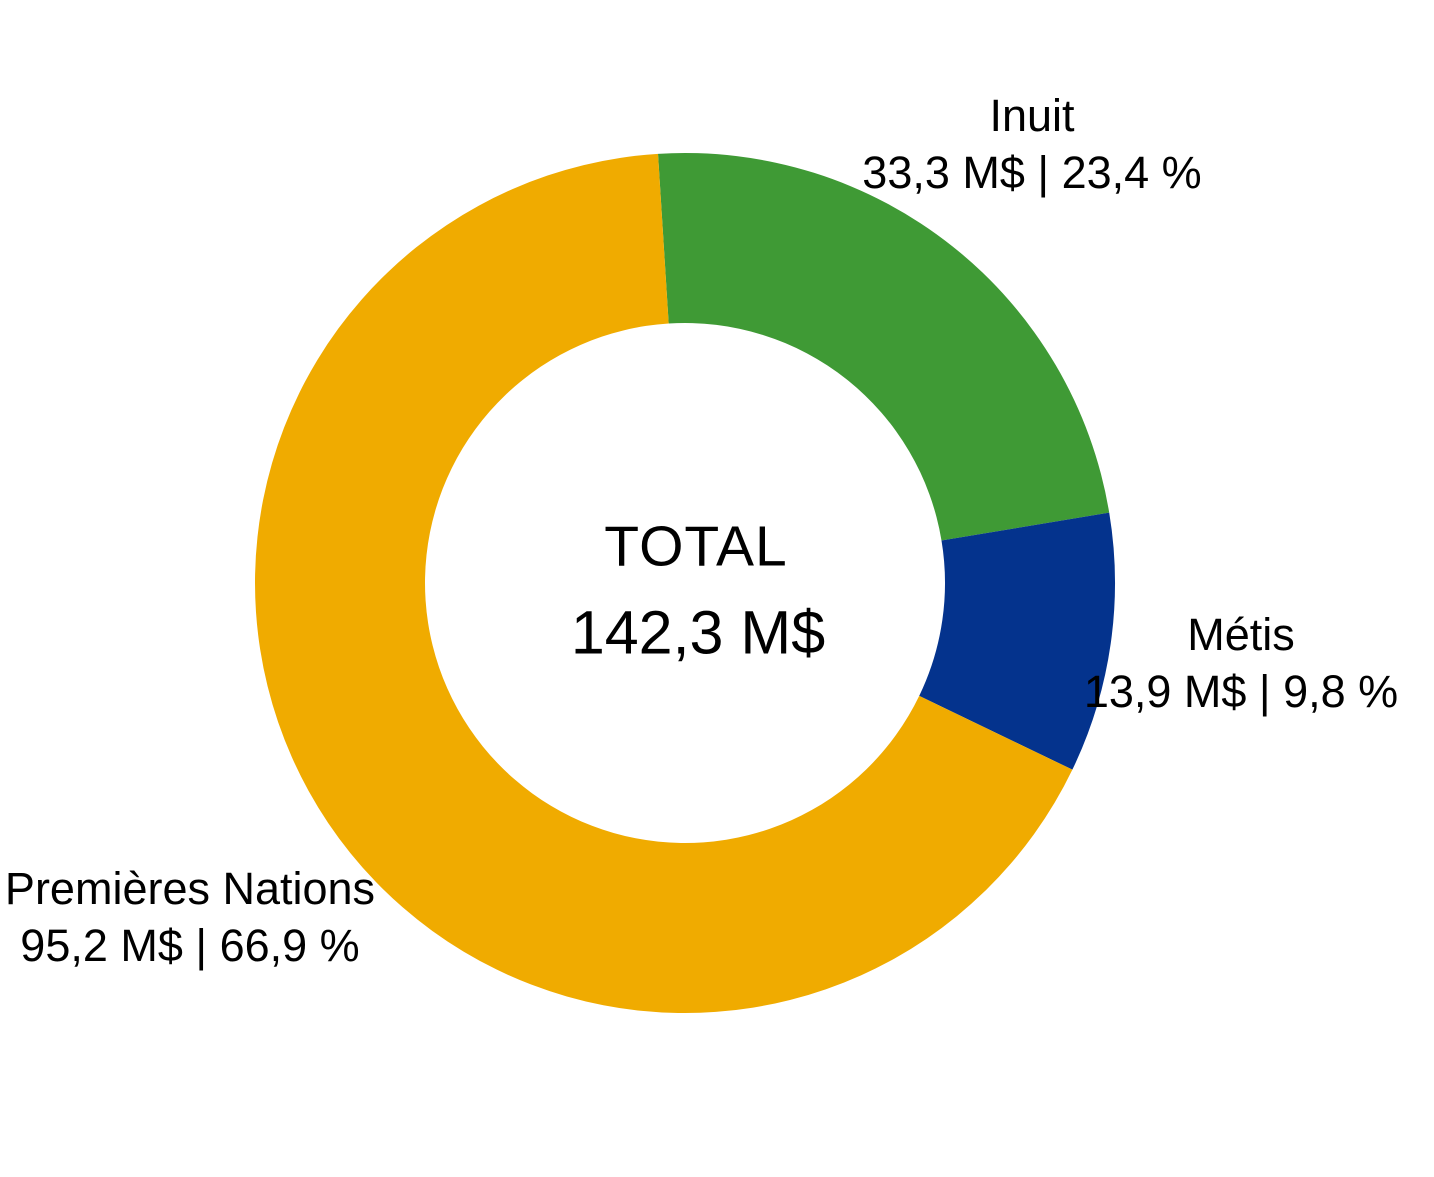 The image size is (1434, 1177). What do you see at coordinates (1241, 634) in the screenshot?
I see `slice-label-metis-name: Métis` at bounding box center [1241, 634].